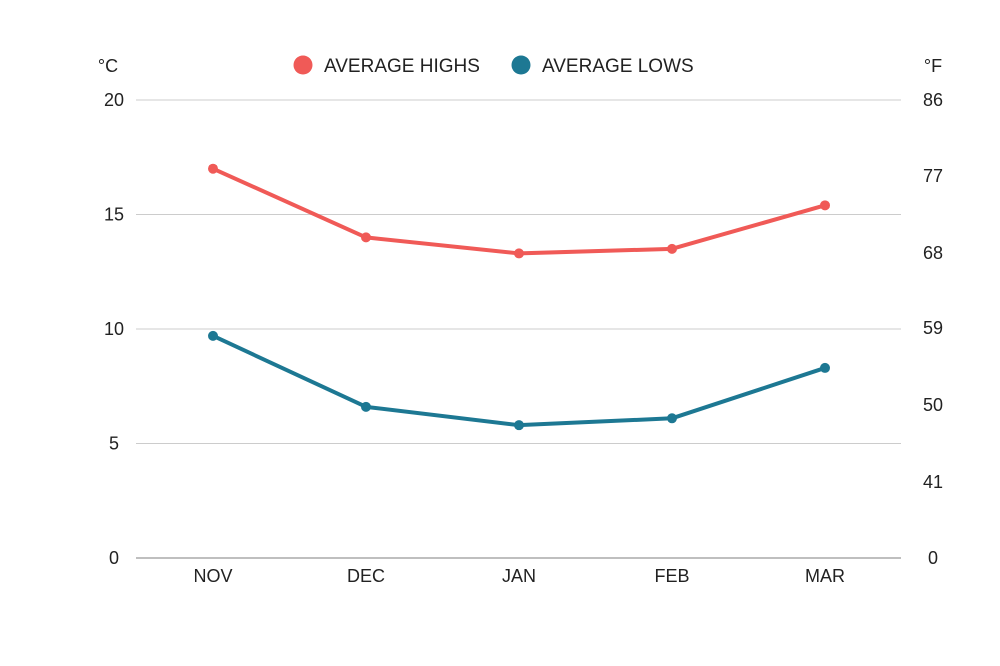  What do you see at coordinates (114, 100) in the screenshot?
I see `left-tick-label: 20` at bounding box center [114, 100].